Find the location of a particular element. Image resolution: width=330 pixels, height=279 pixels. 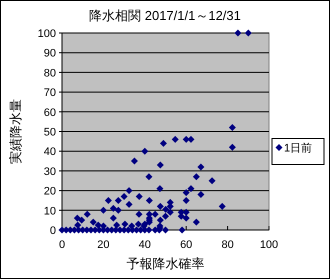

x-tick-label: 40 is located at coordinates (144, 245).